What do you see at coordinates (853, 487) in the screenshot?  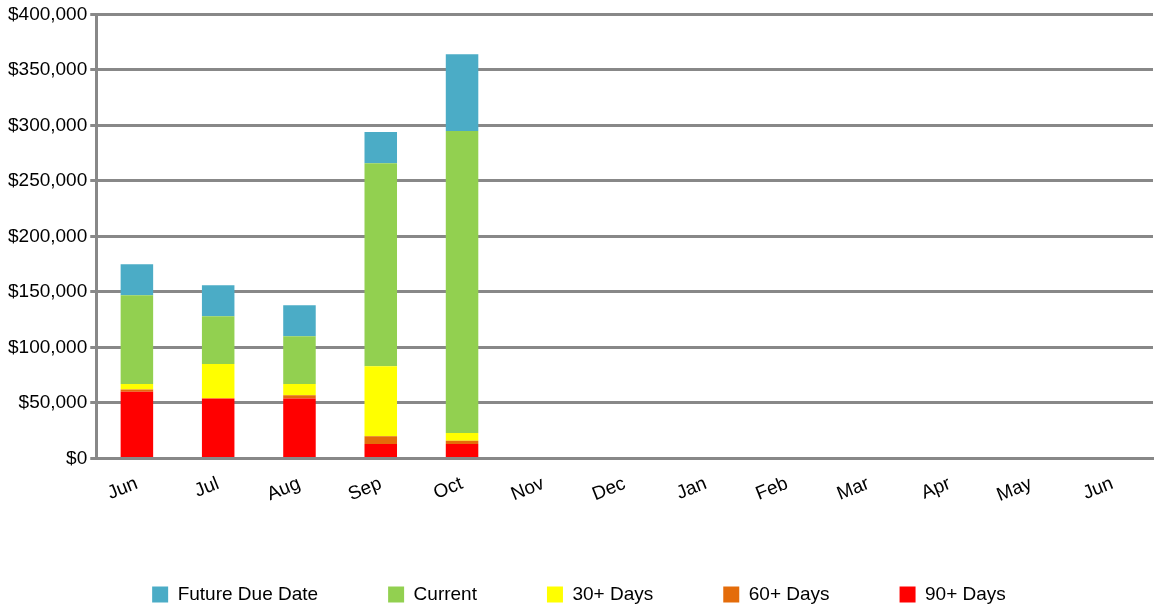 I see `x-tick-label: Mar` at bounding box center [853, 487].